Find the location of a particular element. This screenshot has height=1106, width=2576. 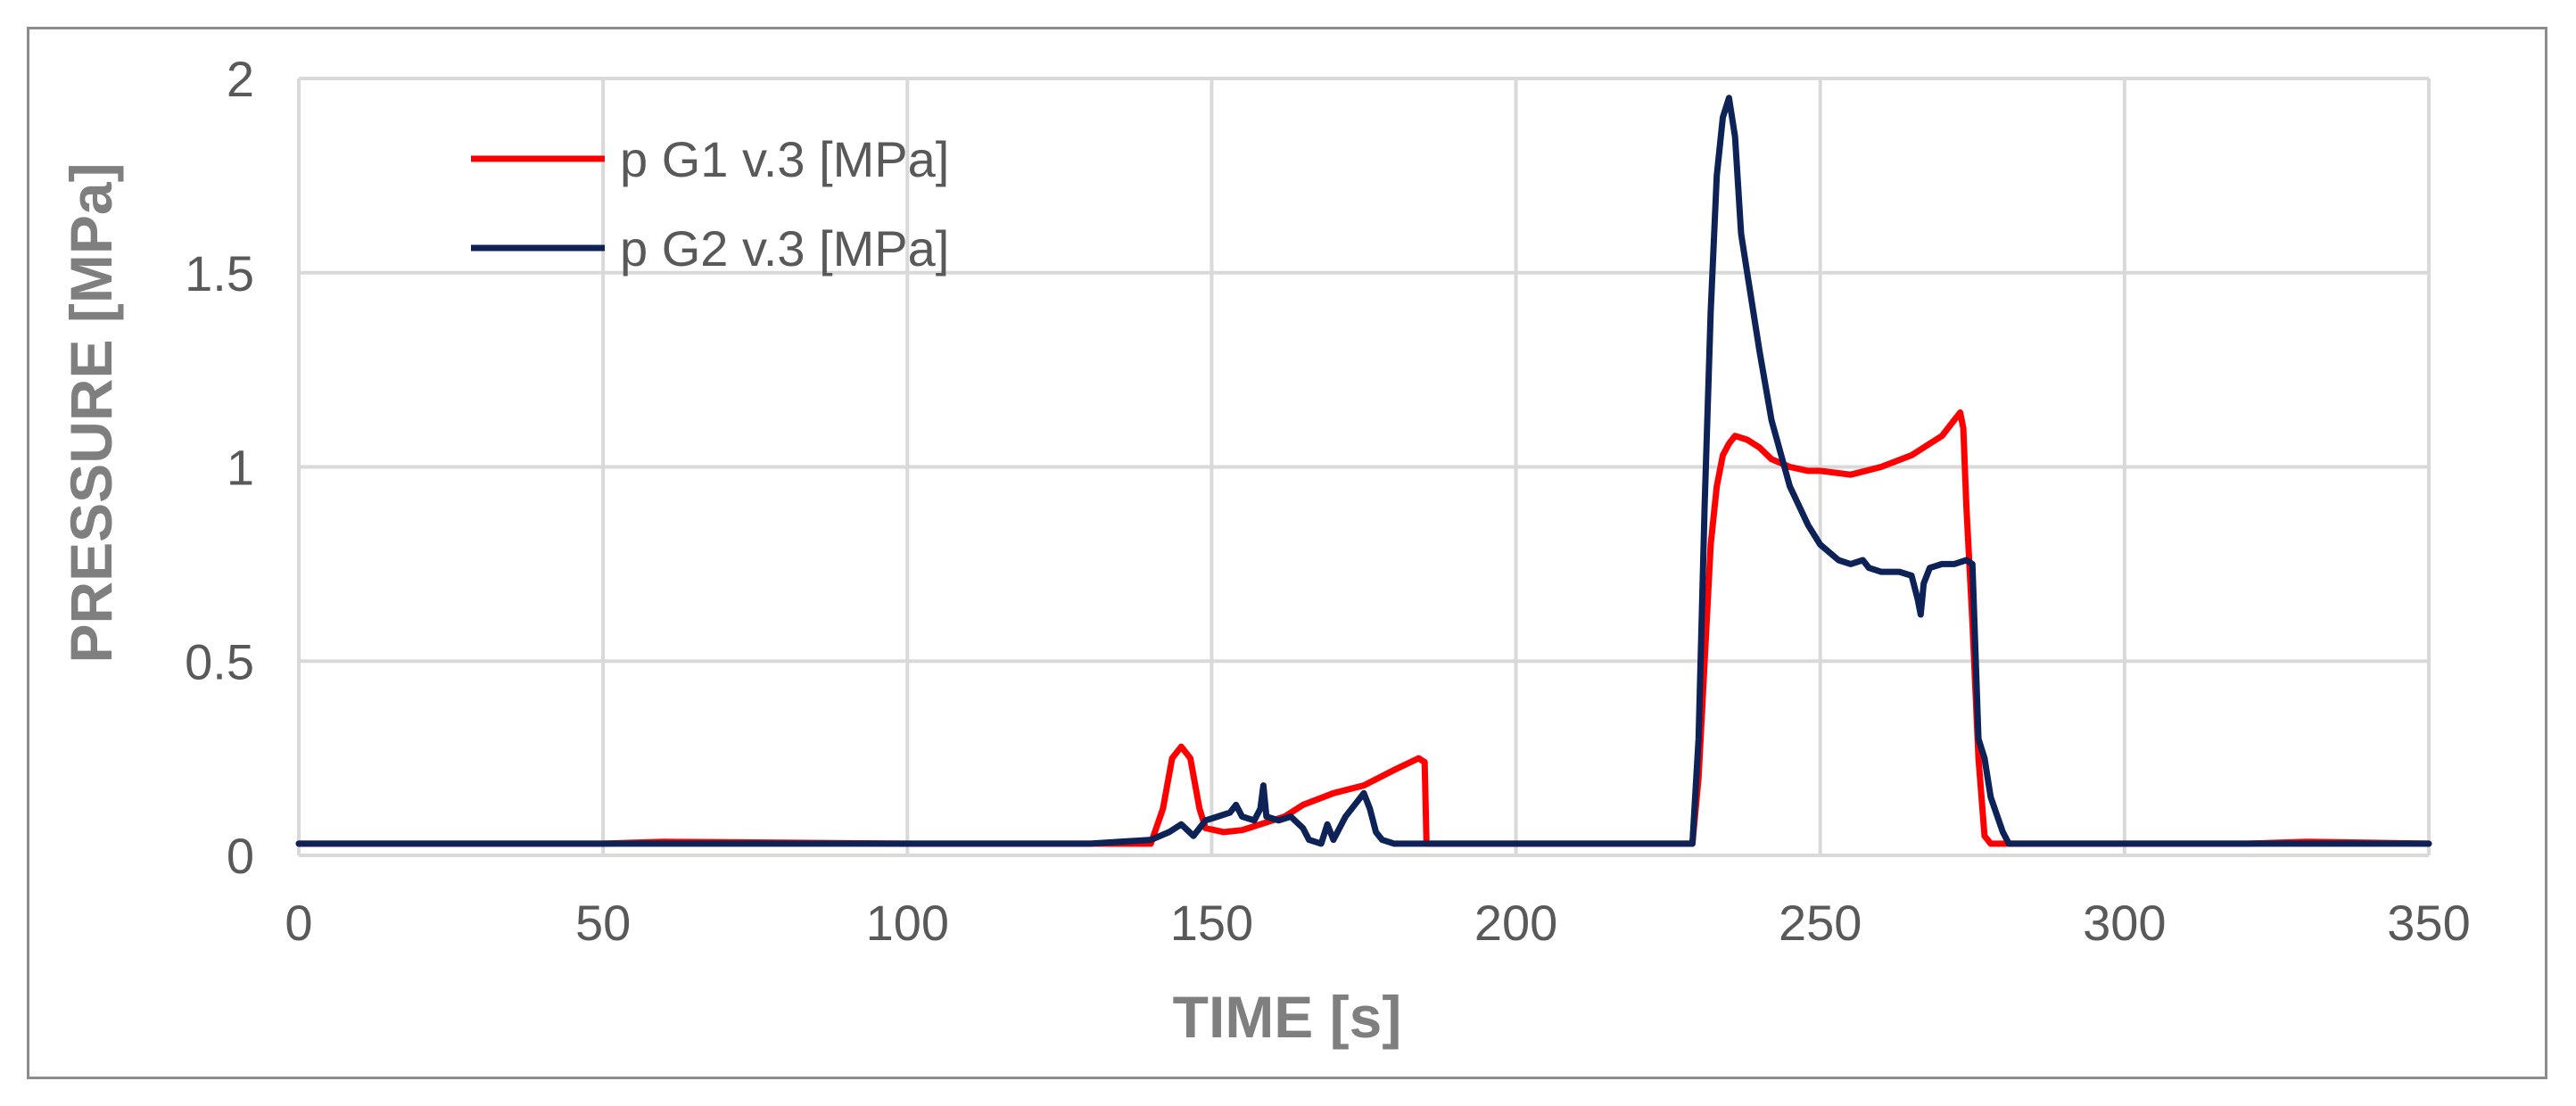

legend-label-g1: p G1 v.3 [MPa] is located at coordinates (785, 159).